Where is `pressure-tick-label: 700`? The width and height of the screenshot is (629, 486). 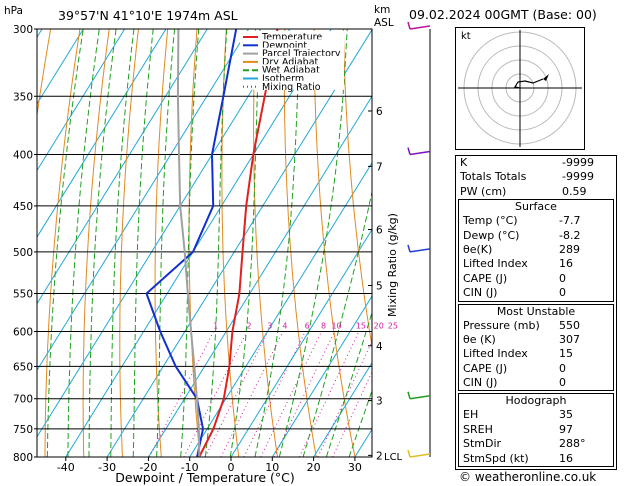
pressure-tick-label: 700 is located at coordinates (23, 400).